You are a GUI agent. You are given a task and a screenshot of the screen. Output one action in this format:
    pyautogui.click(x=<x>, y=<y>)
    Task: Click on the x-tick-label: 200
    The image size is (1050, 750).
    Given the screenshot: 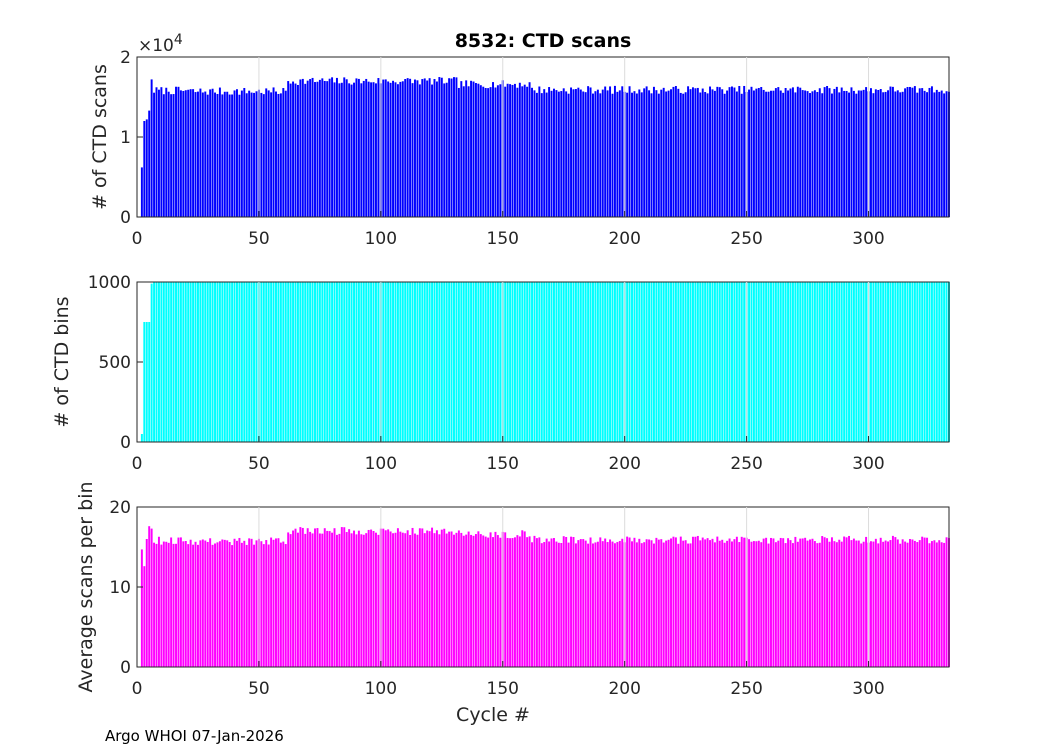 What is the action you would take?
    pyautogui.click(x=624, y=689)
    